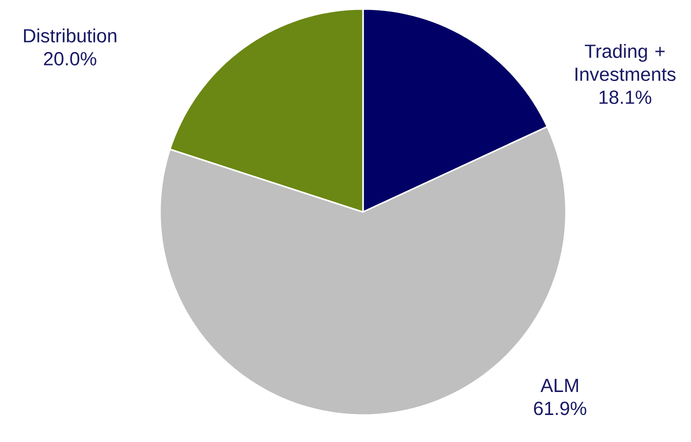 The height and width of the screenshot is (442, 691). I want to click on slice-label: ALM, so click(559, 385).